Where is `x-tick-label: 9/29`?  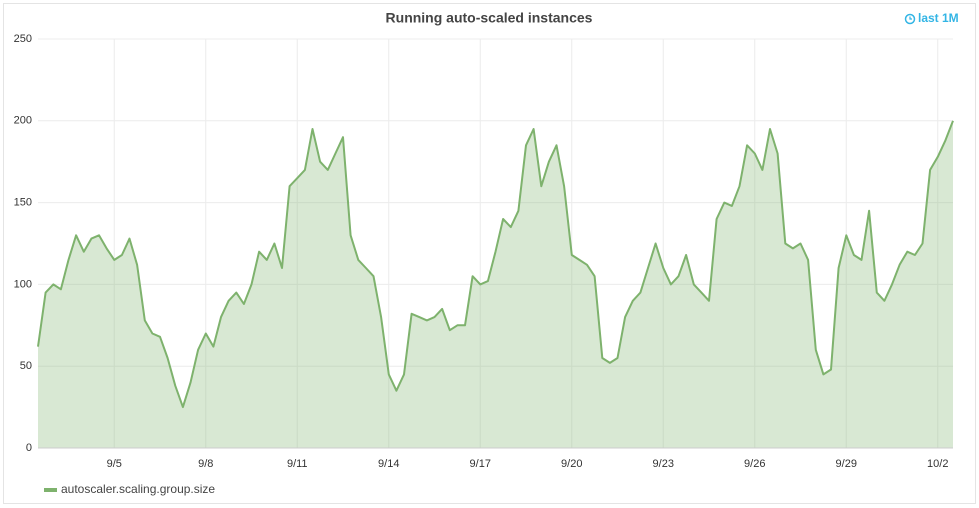
x-tick-label: 9/29 is located at coordinates (846, 464).